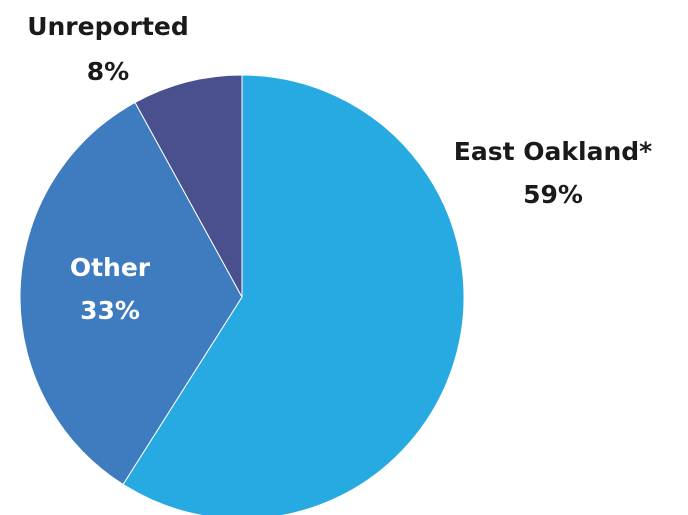 The width and height of the screenshot is (688, 515). Describe the element at coordinates (188, 186) in the screenshot. I see `slice-unreported` at that location.